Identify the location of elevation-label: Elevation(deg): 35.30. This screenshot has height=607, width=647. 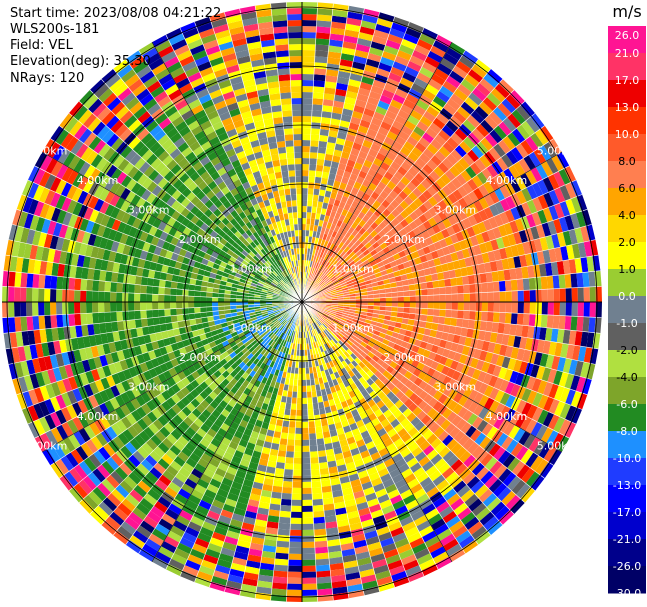
(80, 61).